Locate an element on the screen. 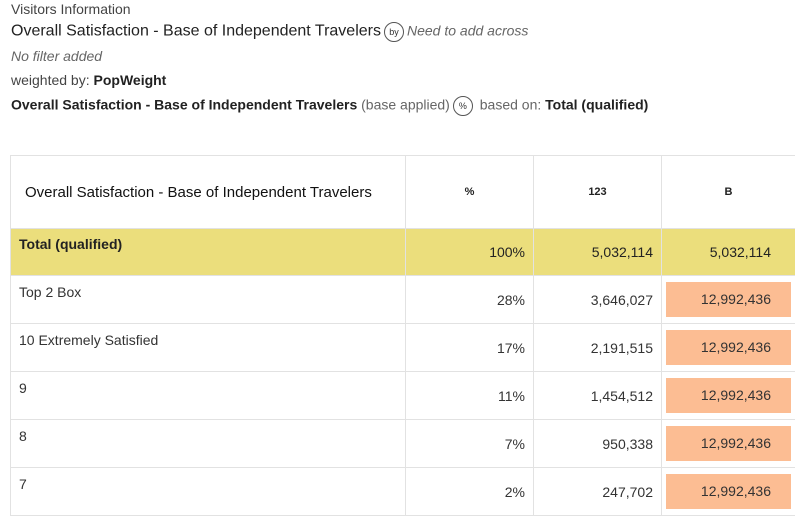 The width and height of the screenshot is (795, 516). cell: 3,646,027 is located at coordinates (598, 300).